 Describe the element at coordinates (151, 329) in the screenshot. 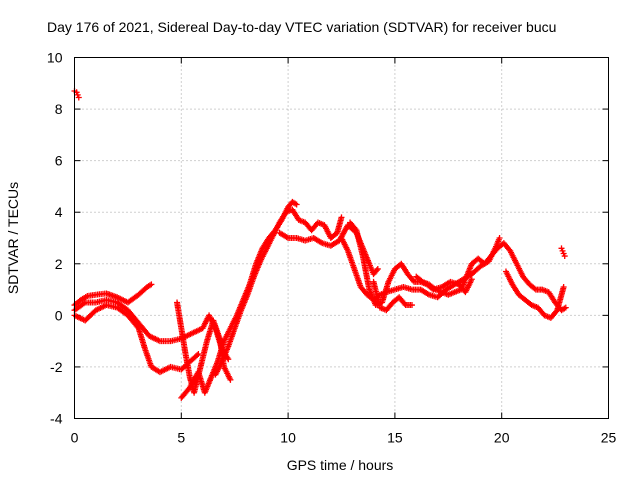

I see `series-track-d` at that location.